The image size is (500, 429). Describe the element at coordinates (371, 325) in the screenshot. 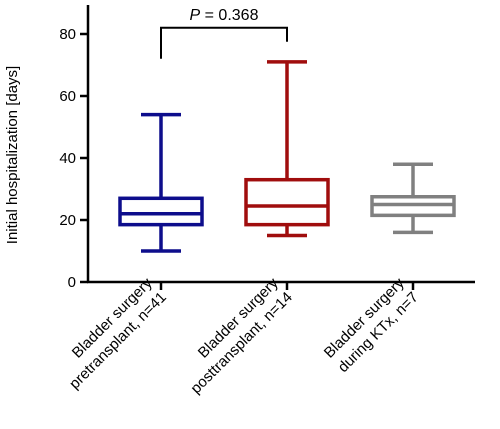

I see `category-label: Bladder surgeryduring KTx, n=7` at that location.